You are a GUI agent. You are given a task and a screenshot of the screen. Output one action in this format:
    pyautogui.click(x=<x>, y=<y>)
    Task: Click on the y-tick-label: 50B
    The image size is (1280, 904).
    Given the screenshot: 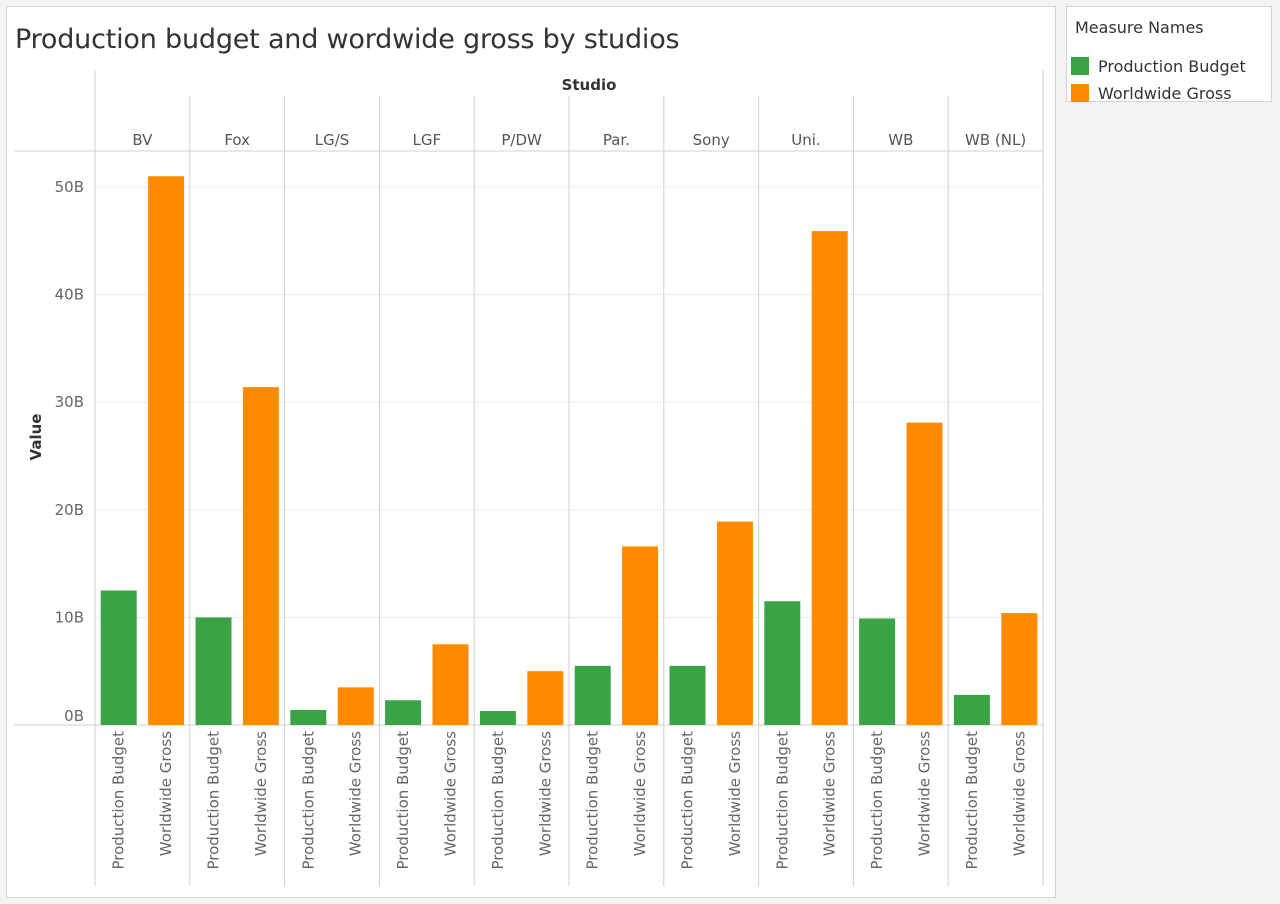 What is the action you would take?
    pyautogui.click(x=69, y=187)
    